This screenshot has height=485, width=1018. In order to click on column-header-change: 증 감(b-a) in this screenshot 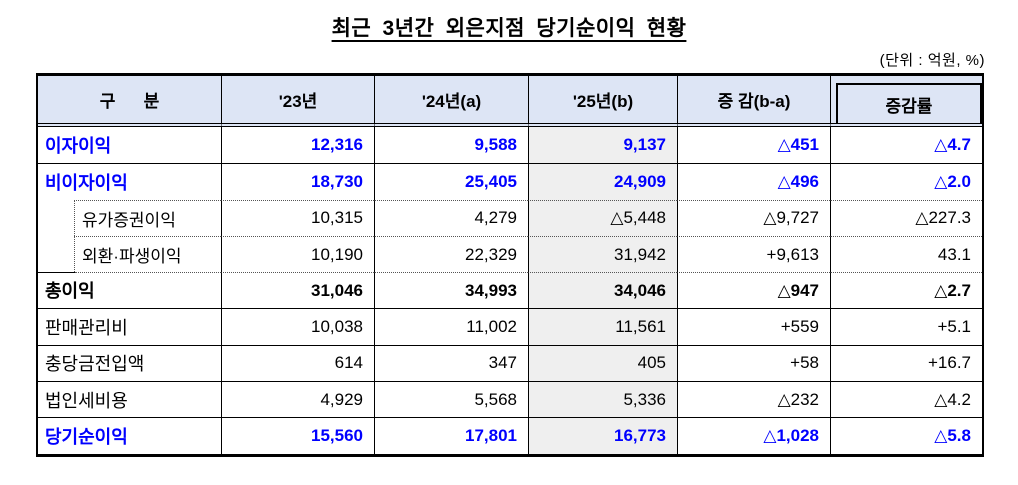, I will do `click(753, 101)`.